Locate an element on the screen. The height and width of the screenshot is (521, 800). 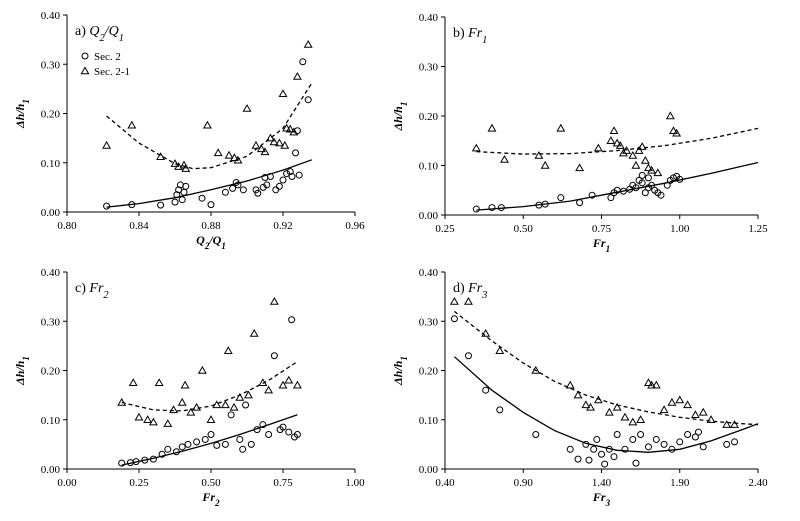
x-tick-label: 0.25 is located at coordinates (445, 229).